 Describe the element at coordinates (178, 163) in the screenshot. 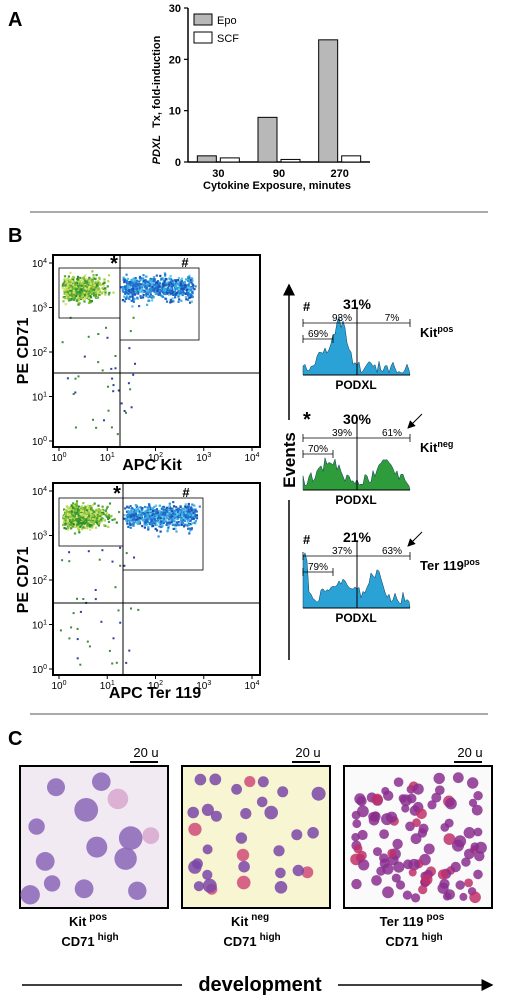

I see `y-tick-label: 0` at that location.